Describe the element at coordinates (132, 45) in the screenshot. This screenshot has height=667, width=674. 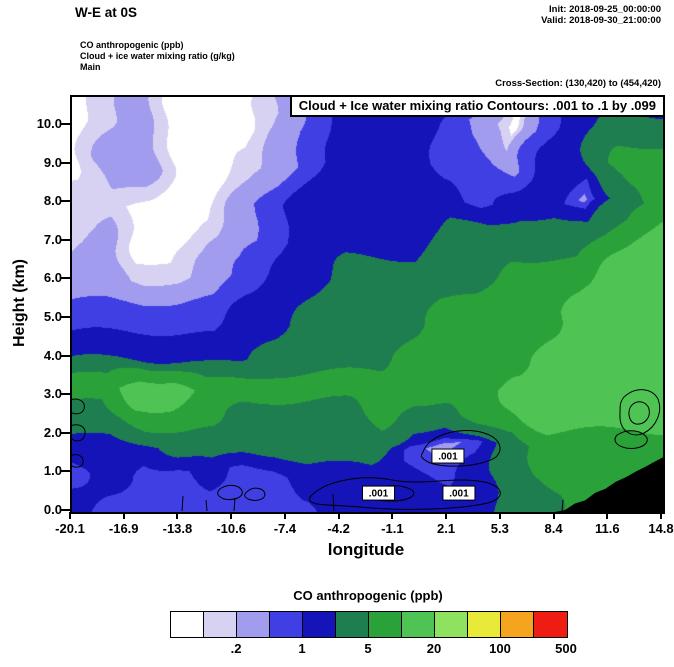
I see `field-line: CO anthropogenic (ppb)` at that location.